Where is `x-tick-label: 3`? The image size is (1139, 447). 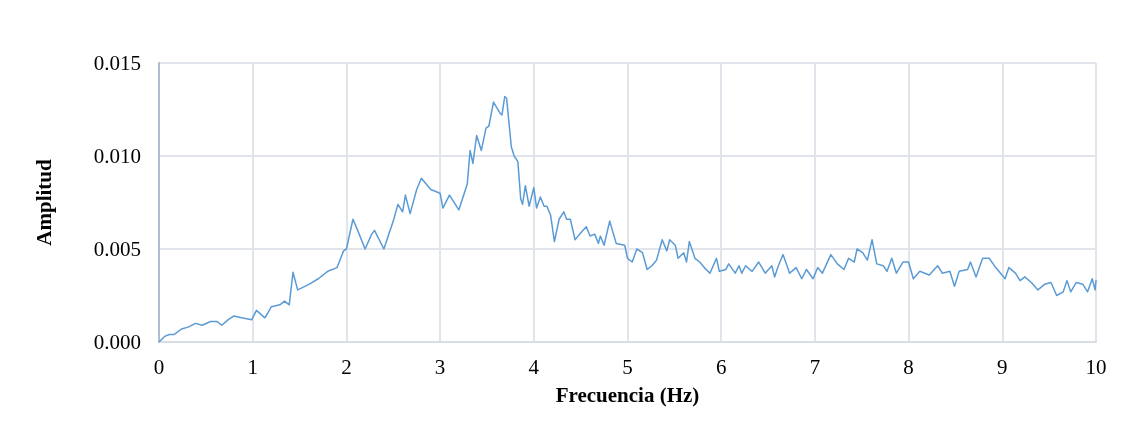 x-tick-label: 3 is located at coordinates (440, 366).